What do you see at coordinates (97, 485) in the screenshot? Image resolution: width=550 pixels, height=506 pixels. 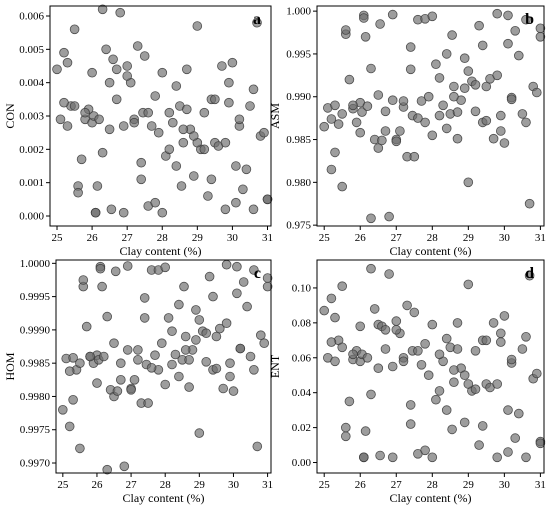 I see `x-tick-label: 26` at bounding box center [97, 485].